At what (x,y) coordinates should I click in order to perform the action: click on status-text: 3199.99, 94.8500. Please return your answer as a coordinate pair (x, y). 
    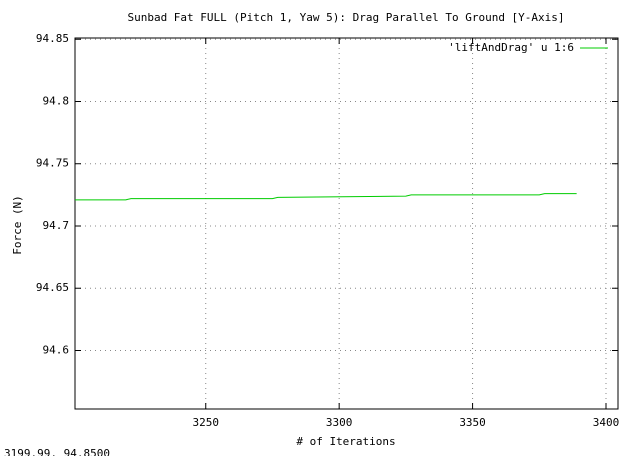
    Looking at the image, I should click on (57, 451).